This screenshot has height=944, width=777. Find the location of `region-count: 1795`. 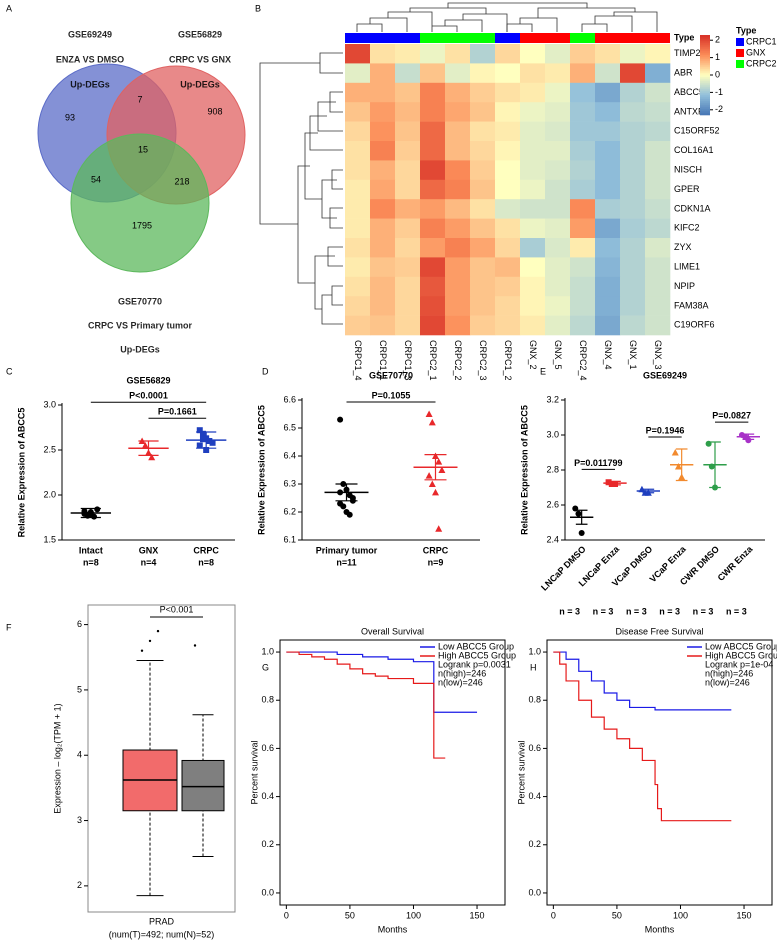

region-count: 1795 is located at coordinates (142, 225).